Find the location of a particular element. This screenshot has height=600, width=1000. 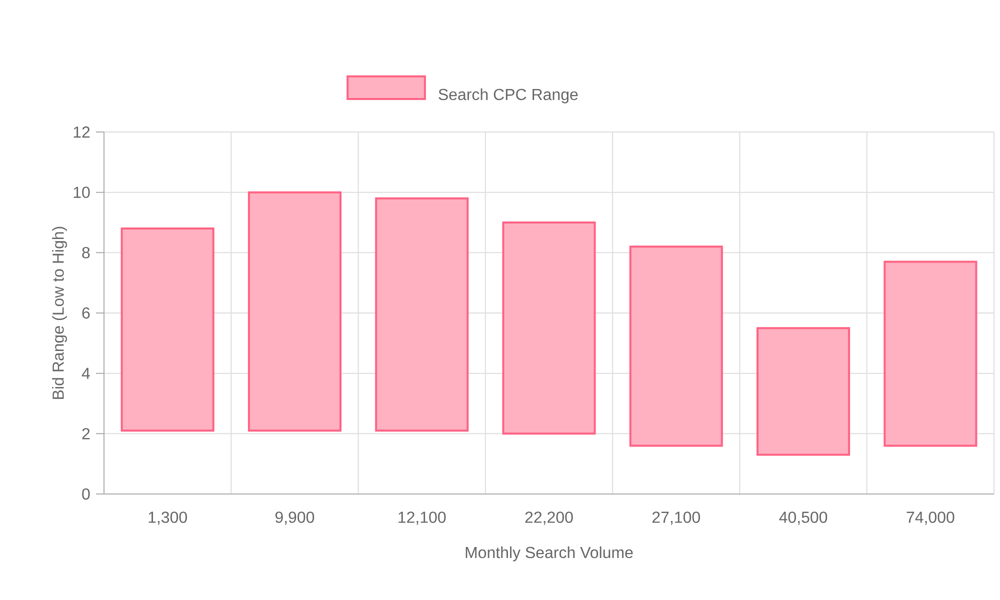

x-tick-label: 9,900 is located at coordinates (294, 518).